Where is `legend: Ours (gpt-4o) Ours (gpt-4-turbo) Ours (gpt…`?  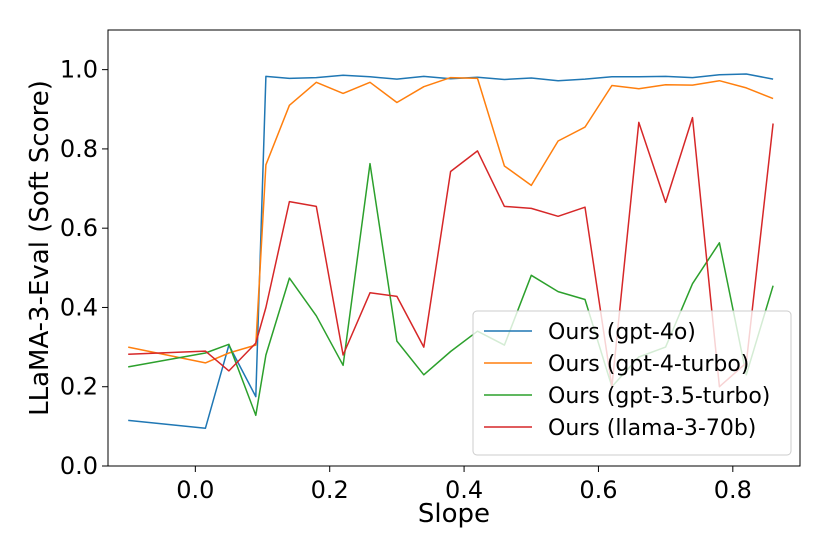
legend: Ours (gpt-4o) Ours (gpt-4-turbo) Ours (gpt… is located at coordinates (632, 383).